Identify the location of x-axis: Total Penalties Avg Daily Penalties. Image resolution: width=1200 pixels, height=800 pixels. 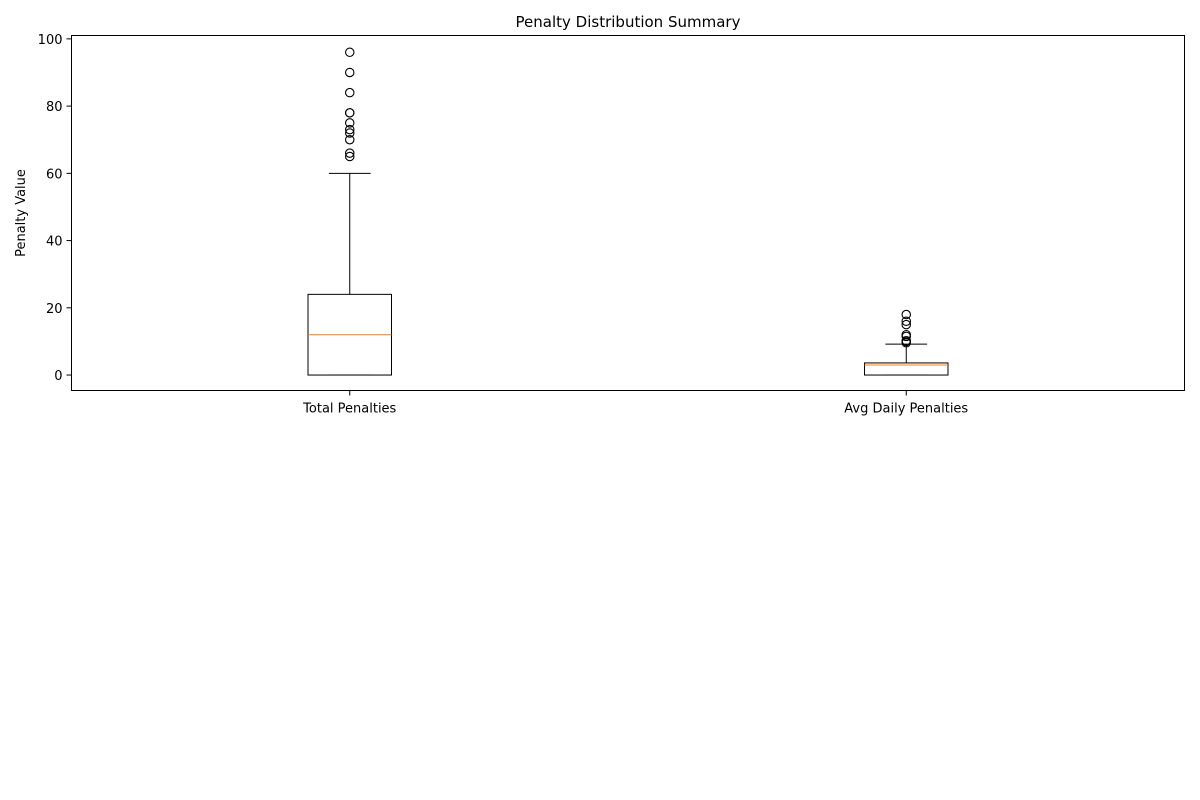
(635, 403).